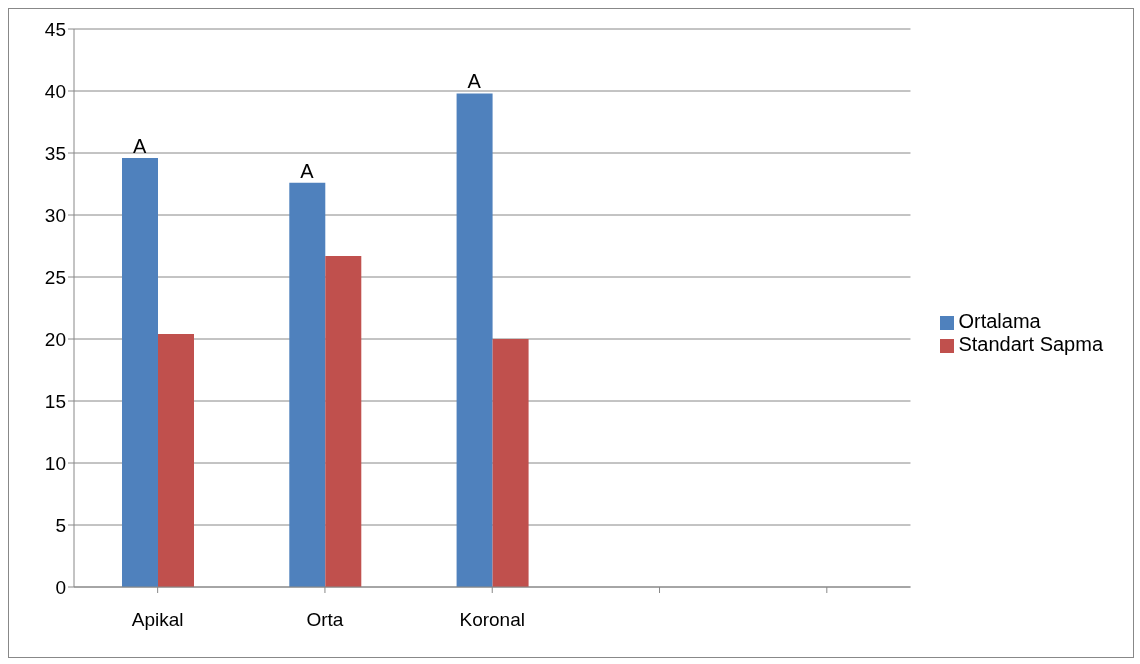  Describe the element at coordinates (55, 339) in the screenshot. I see `y-tick-label: 20` at that location.